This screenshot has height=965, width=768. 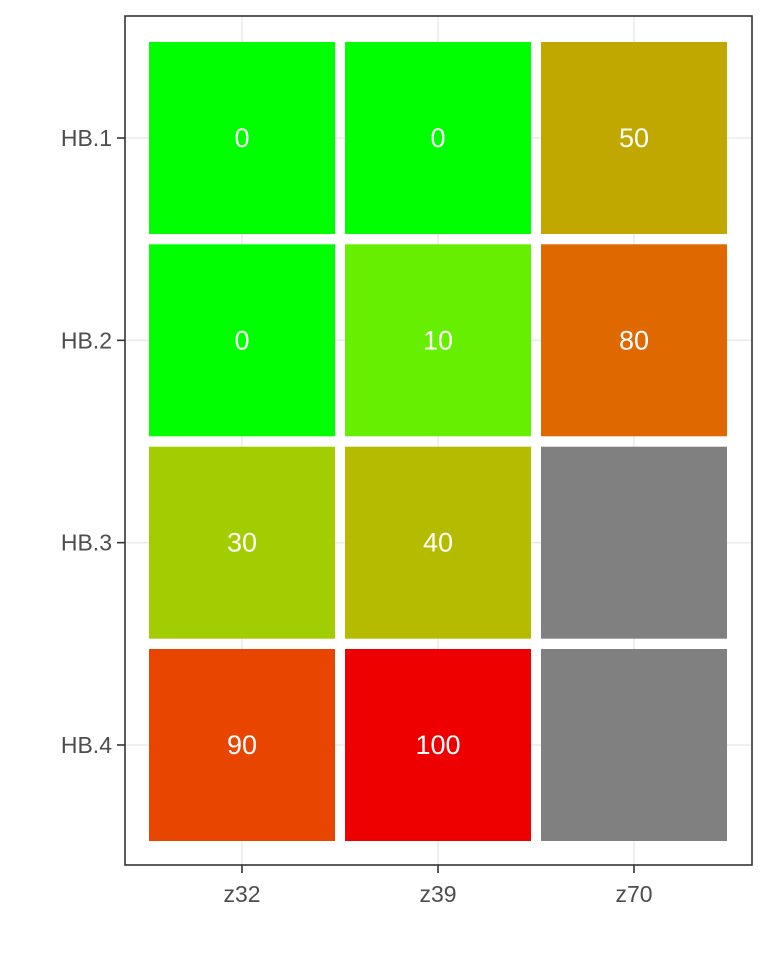 I want to click on y-axis: HB.1 HB.2 HB.3 HB.4, so click(x=93, y=441).